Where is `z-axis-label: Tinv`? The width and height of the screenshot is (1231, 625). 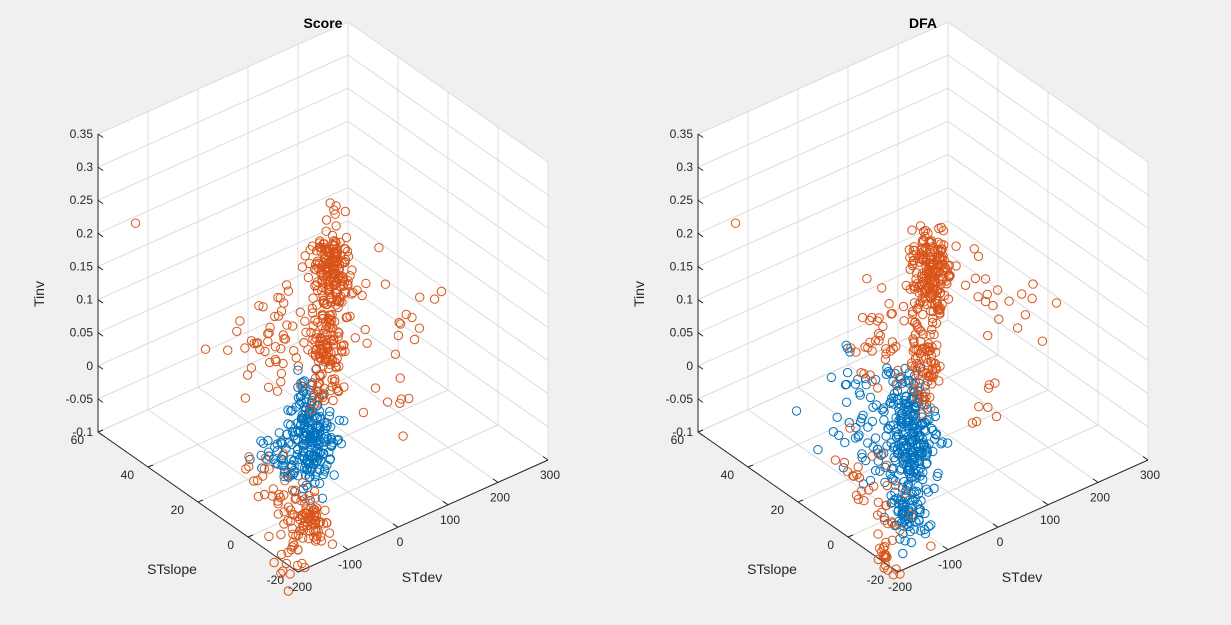
z-axis-label: Tinv is located at coordinates (39, 294).